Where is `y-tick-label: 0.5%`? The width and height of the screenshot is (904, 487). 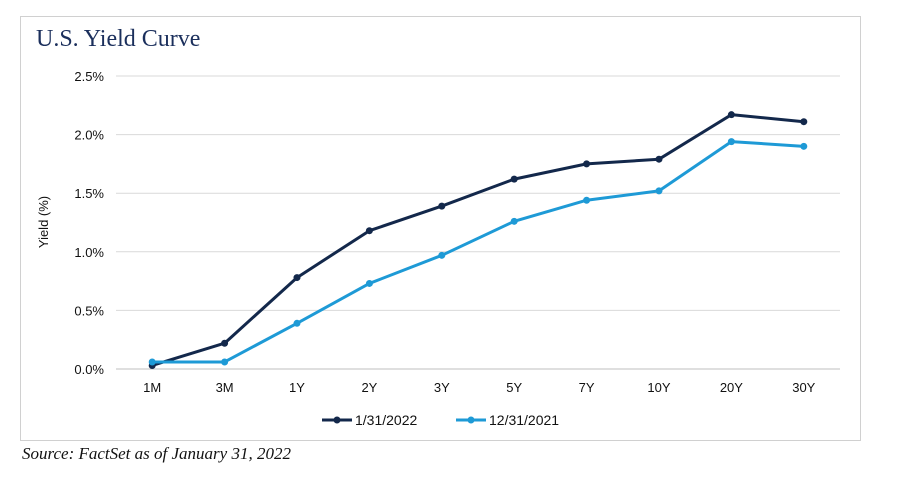
y-tick-label: 0.5% is located at coordinates (89, 310).